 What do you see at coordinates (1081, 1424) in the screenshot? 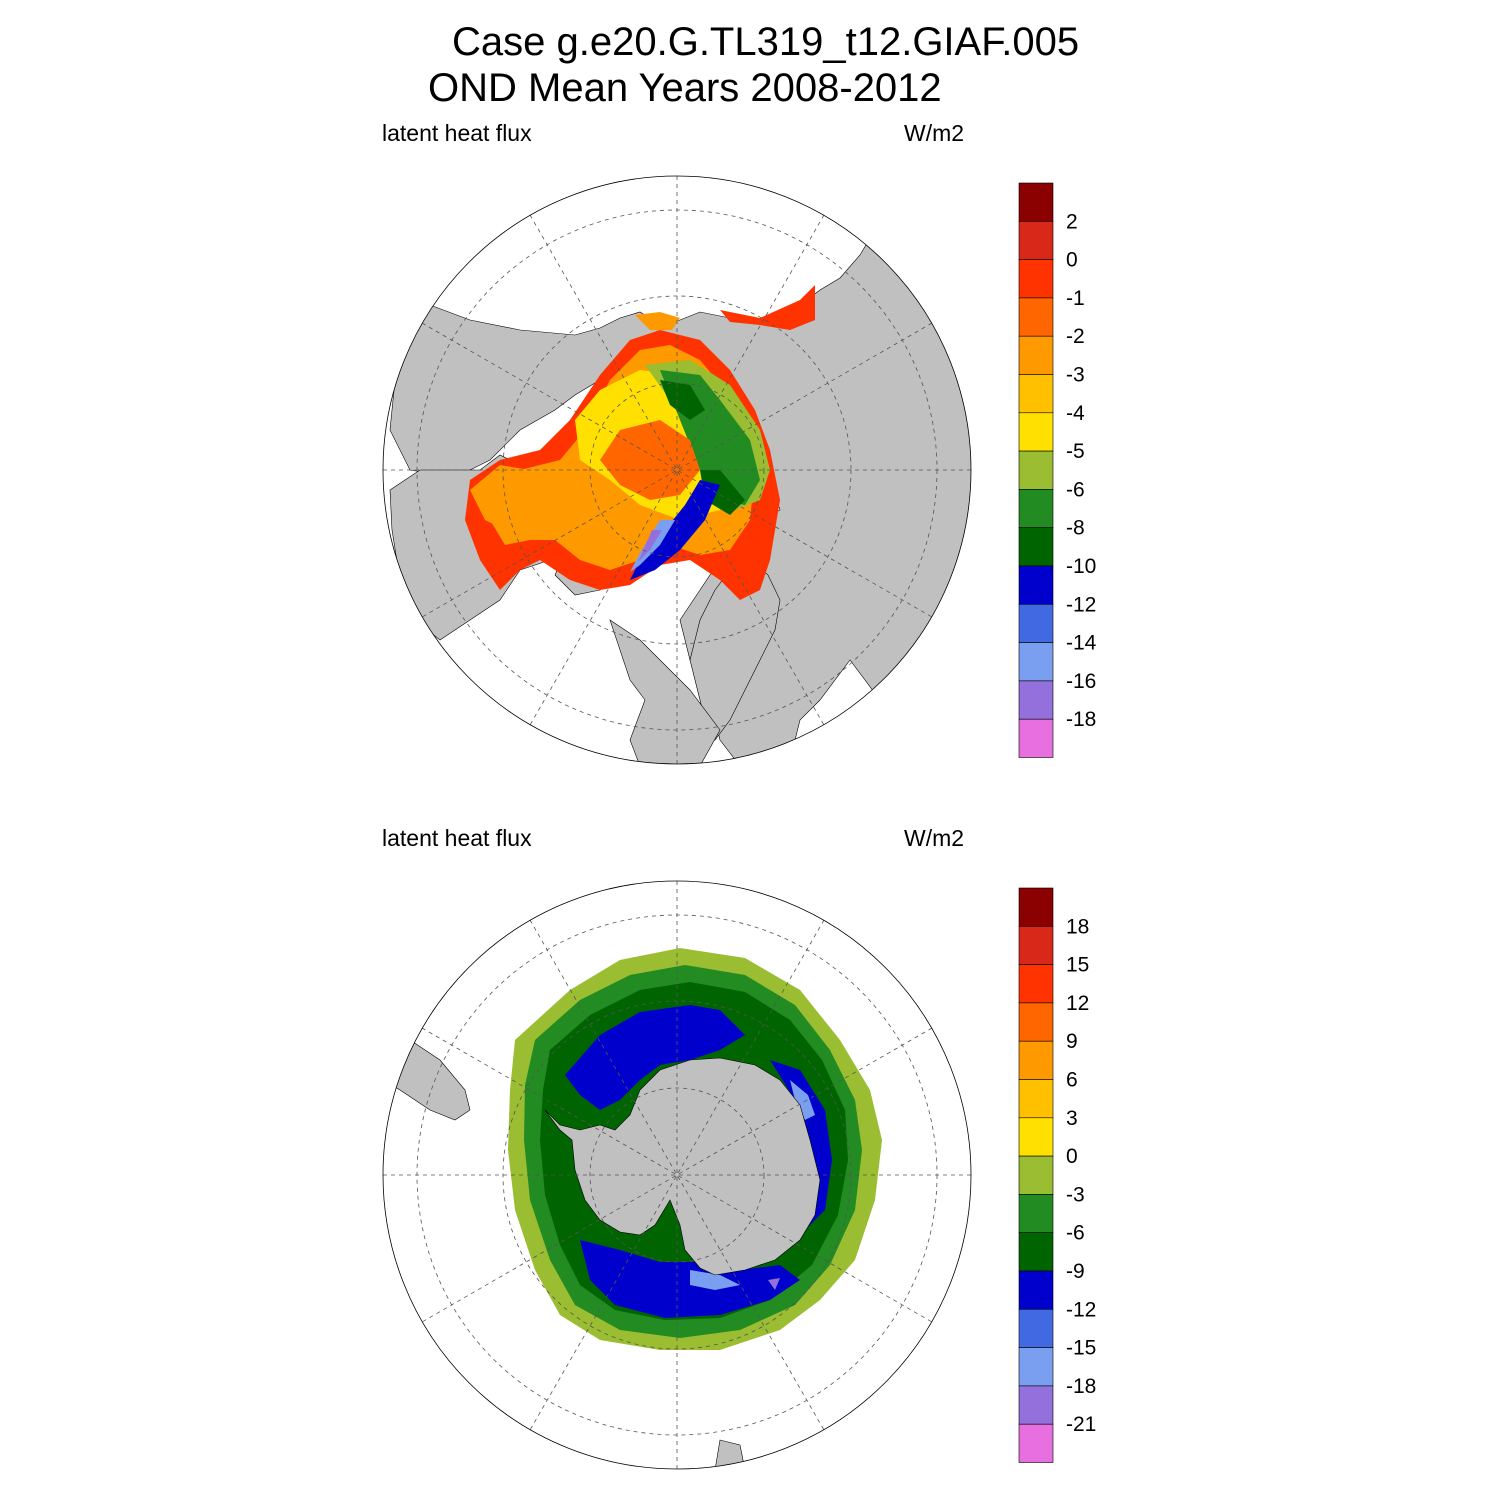
I see `antarctic-colorbar-tick-label: -21` at bounding box center [1081, 1424].